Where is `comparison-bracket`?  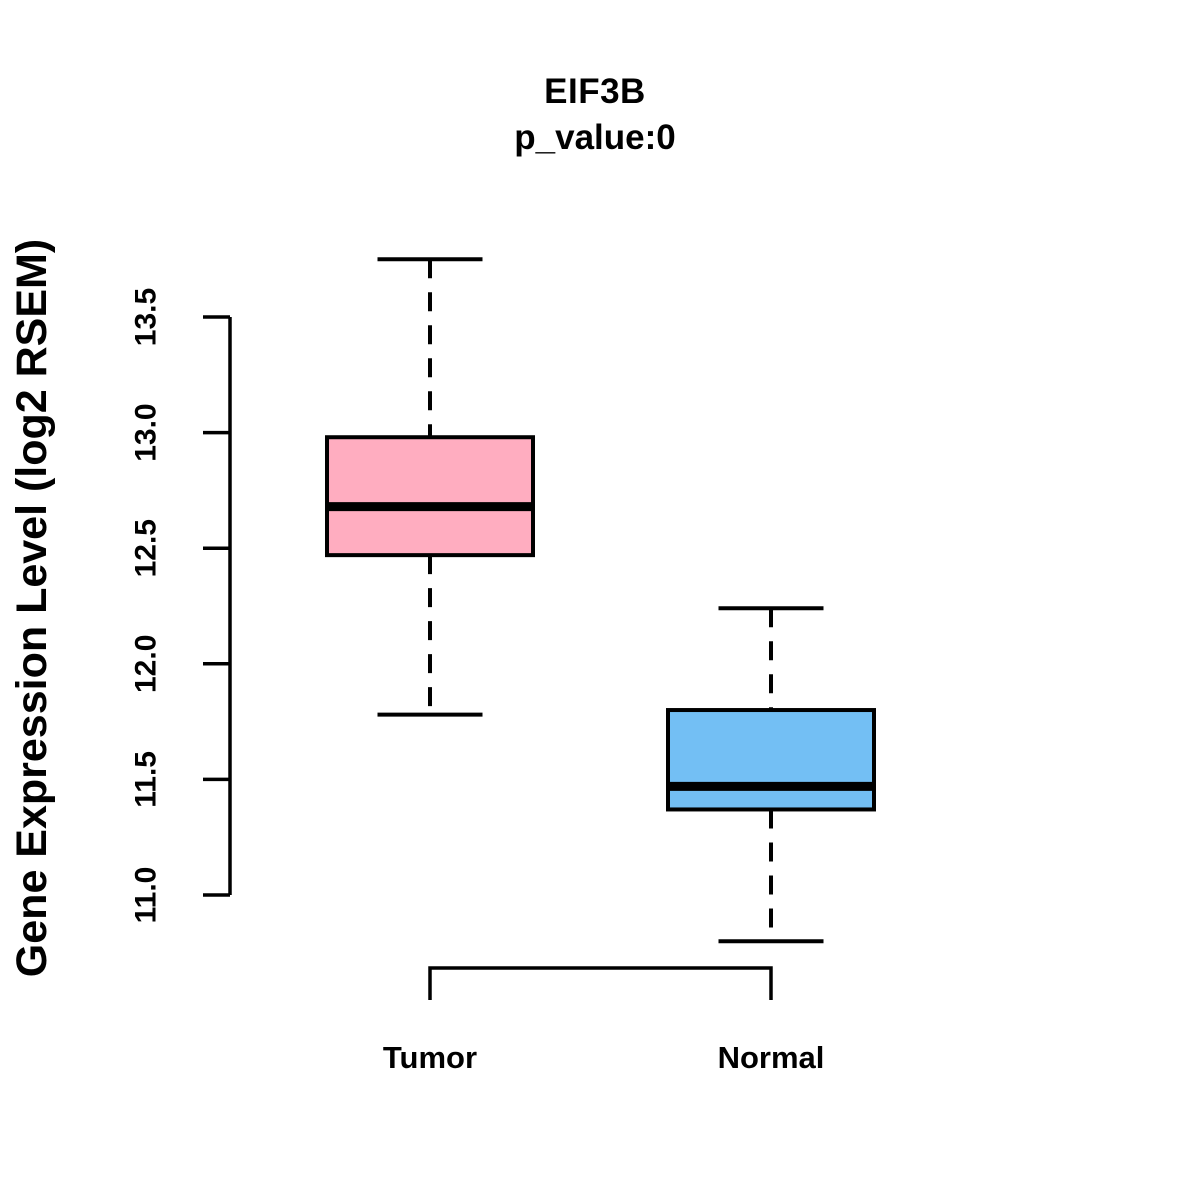
comparison-bracket is located at coordinates (600, 983).